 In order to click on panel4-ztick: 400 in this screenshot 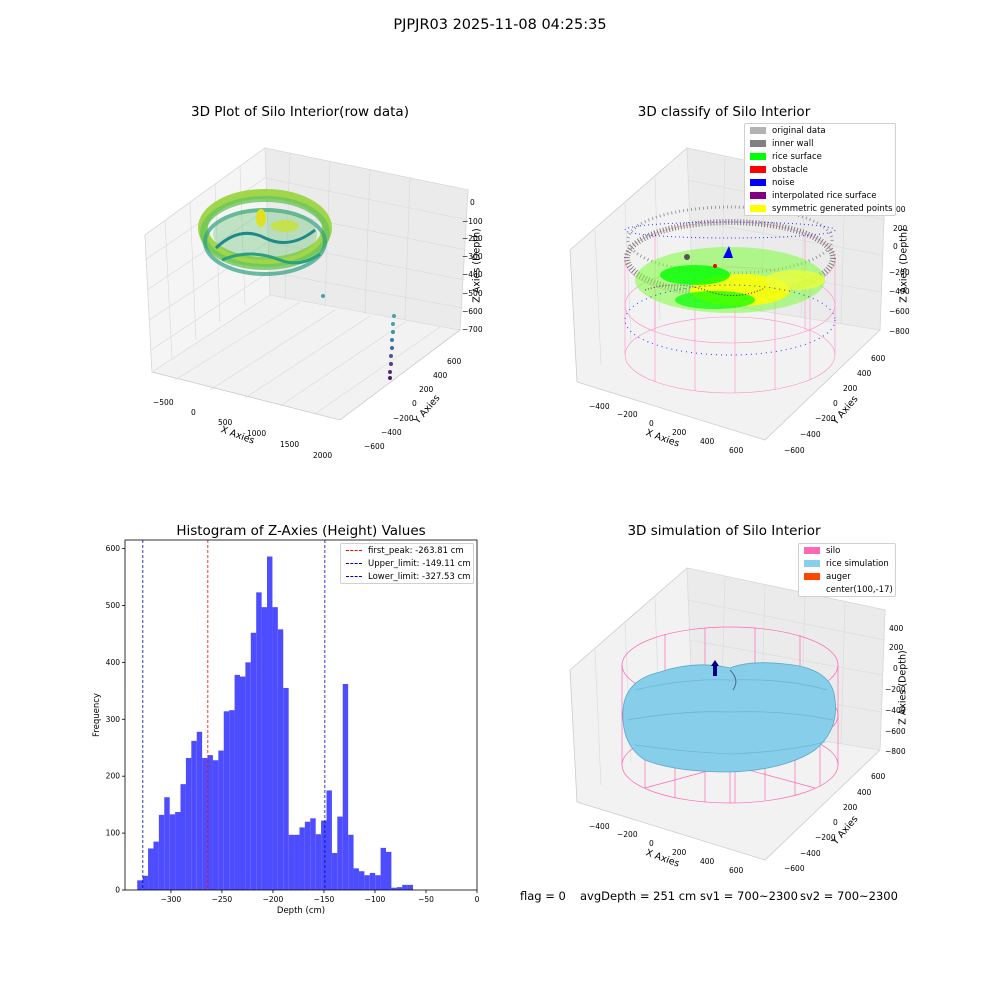, I will do `click(896, 628)`.